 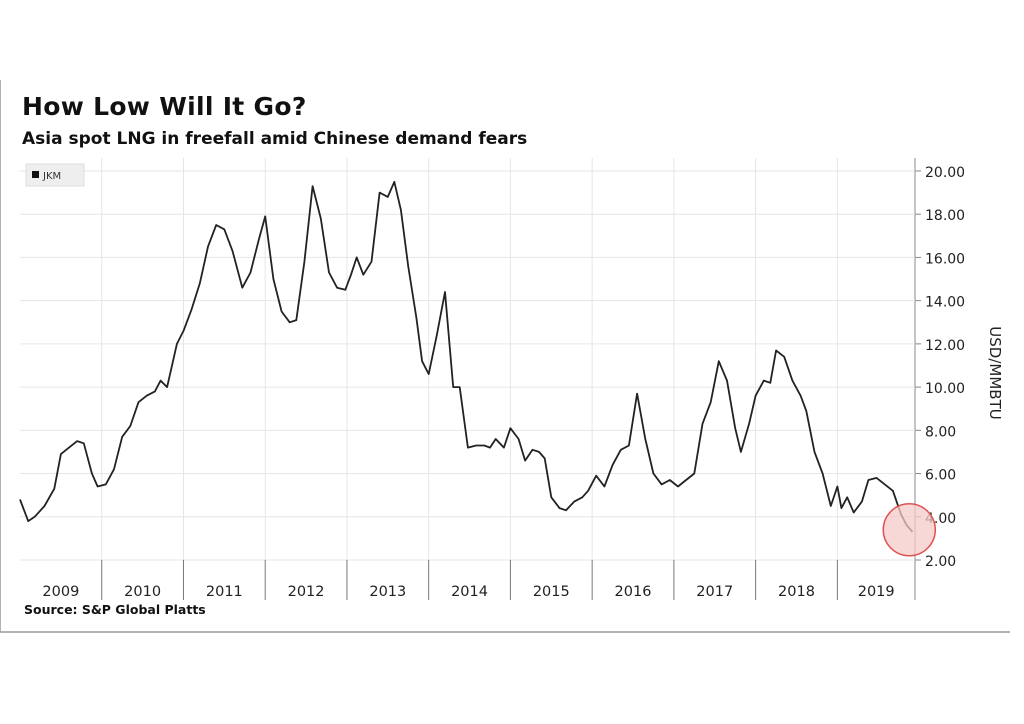 What do you see at coordinates (306, 592) in the screenshot?
I see `x-tick-label: 2012` at bounding box center [306, 592].